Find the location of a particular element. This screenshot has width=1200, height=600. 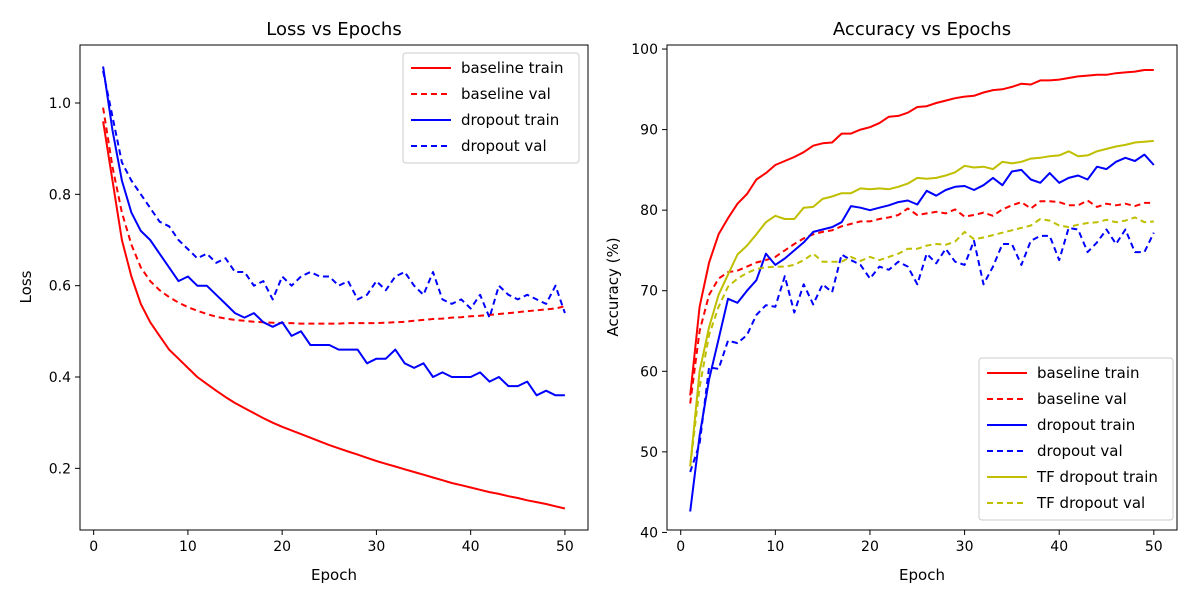

accuracy-x-tick-label: 20 is located at coordinates (870, 547).